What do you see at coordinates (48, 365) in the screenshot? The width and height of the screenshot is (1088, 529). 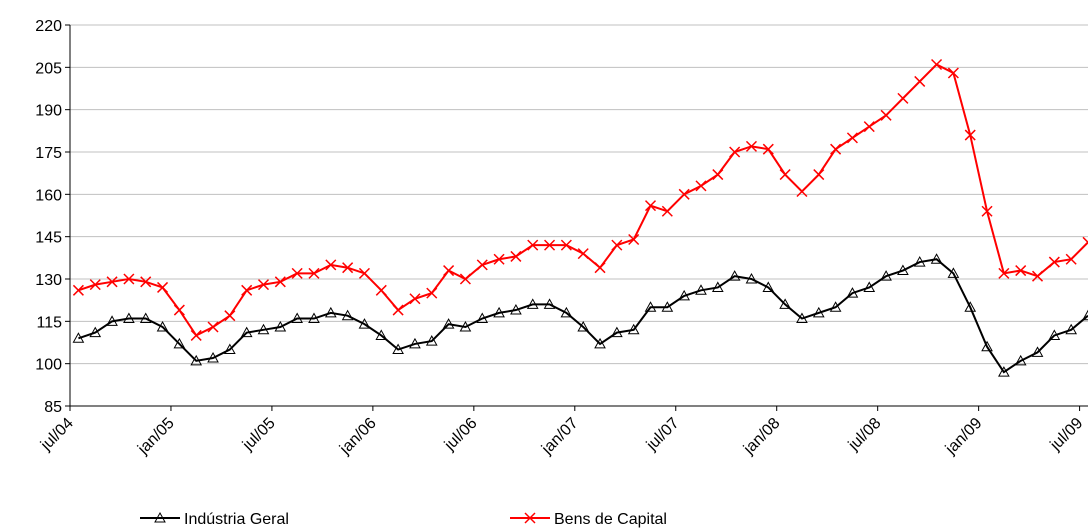 I see `y-tick-label: 100` at bounding box center [48, 365].